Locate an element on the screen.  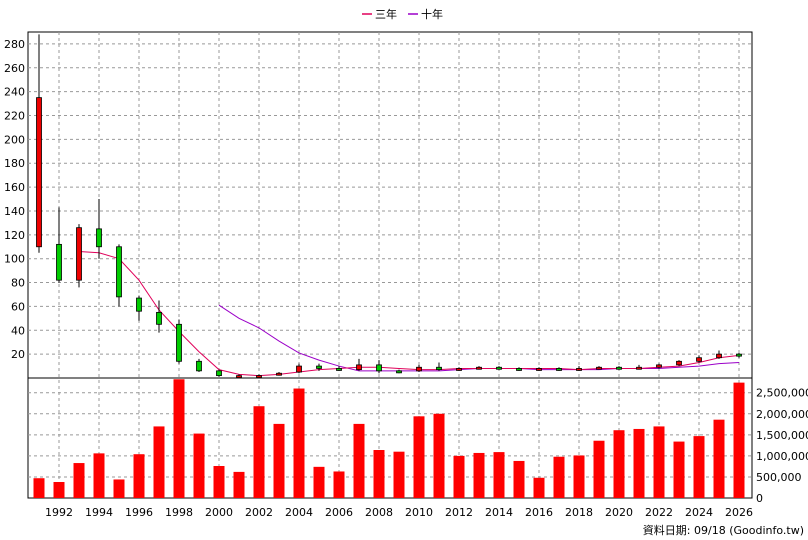
price-tick-label: 200 is located at coordinates (14, 139).